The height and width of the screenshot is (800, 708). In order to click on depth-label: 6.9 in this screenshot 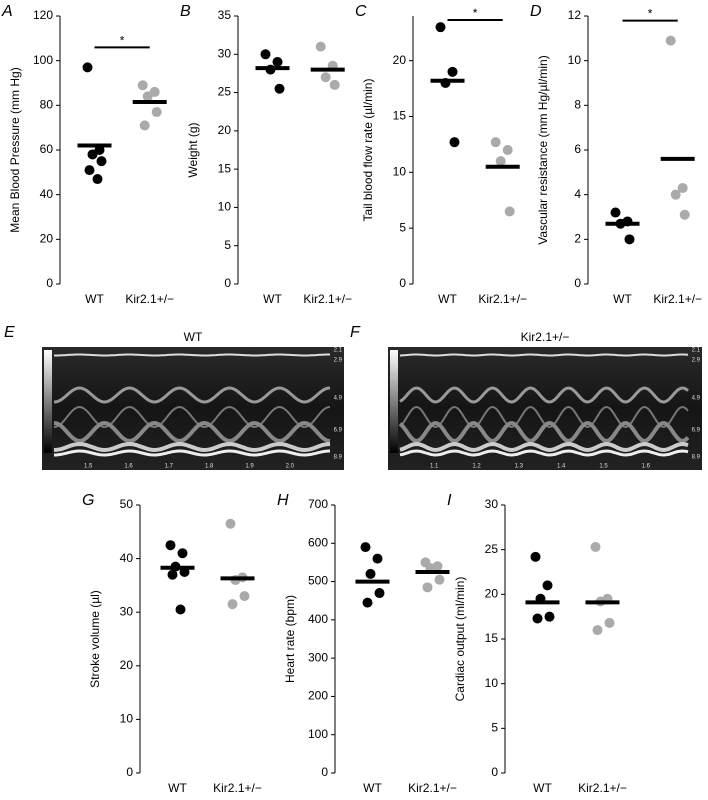, I will do `click(696, 431)`.